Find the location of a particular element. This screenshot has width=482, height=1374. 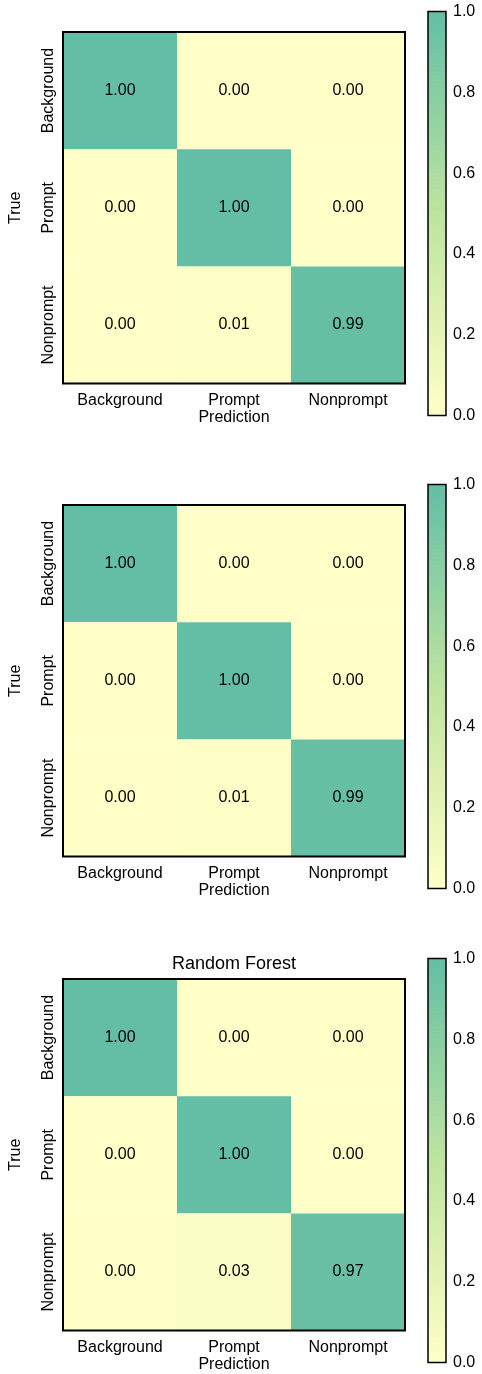

data-label: 0.03 is located at coordinates (234, 1271).